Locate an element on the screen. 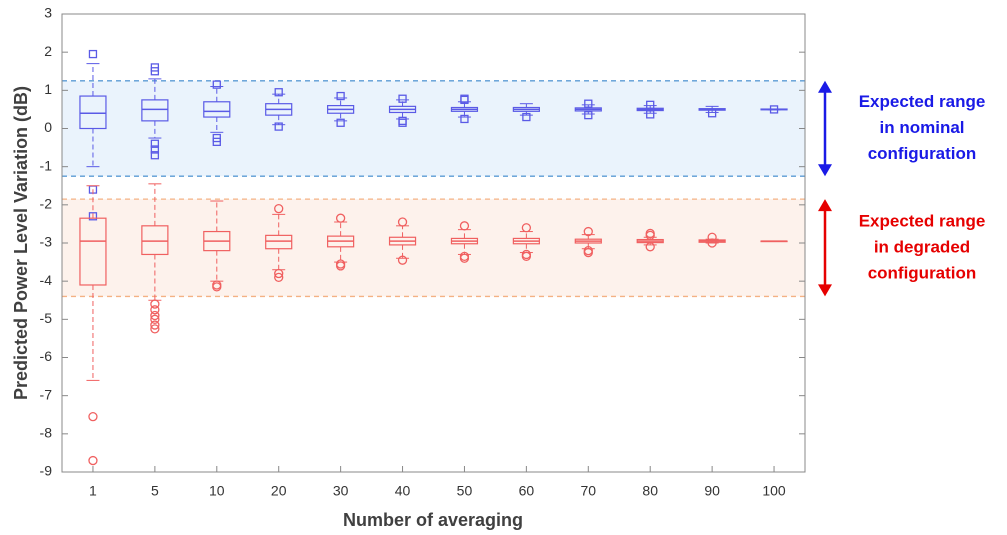  x-axis-label: Number of averaging is located at coordinates (433, 520).